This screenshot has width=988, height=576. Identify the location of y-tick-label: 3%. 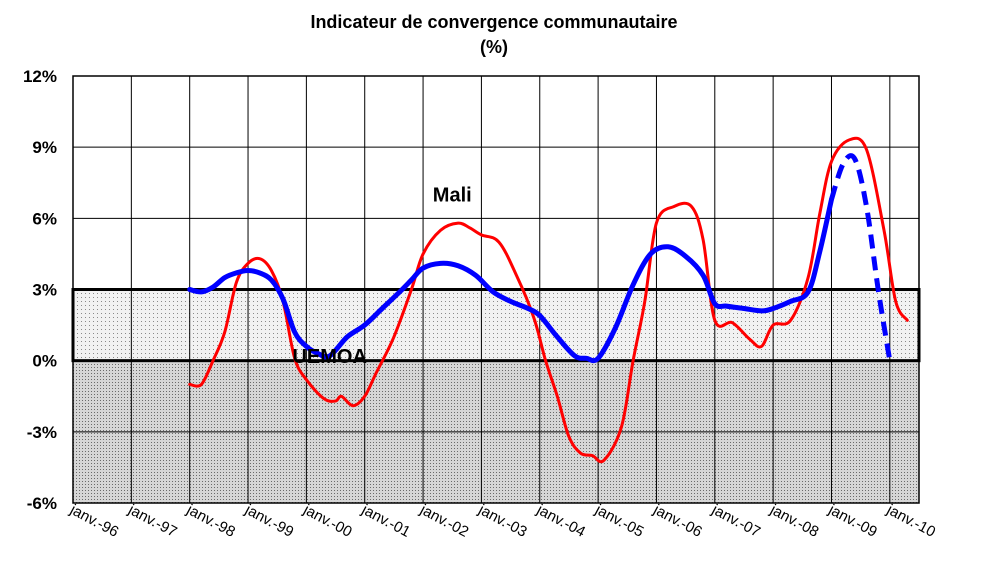
(44, 290).